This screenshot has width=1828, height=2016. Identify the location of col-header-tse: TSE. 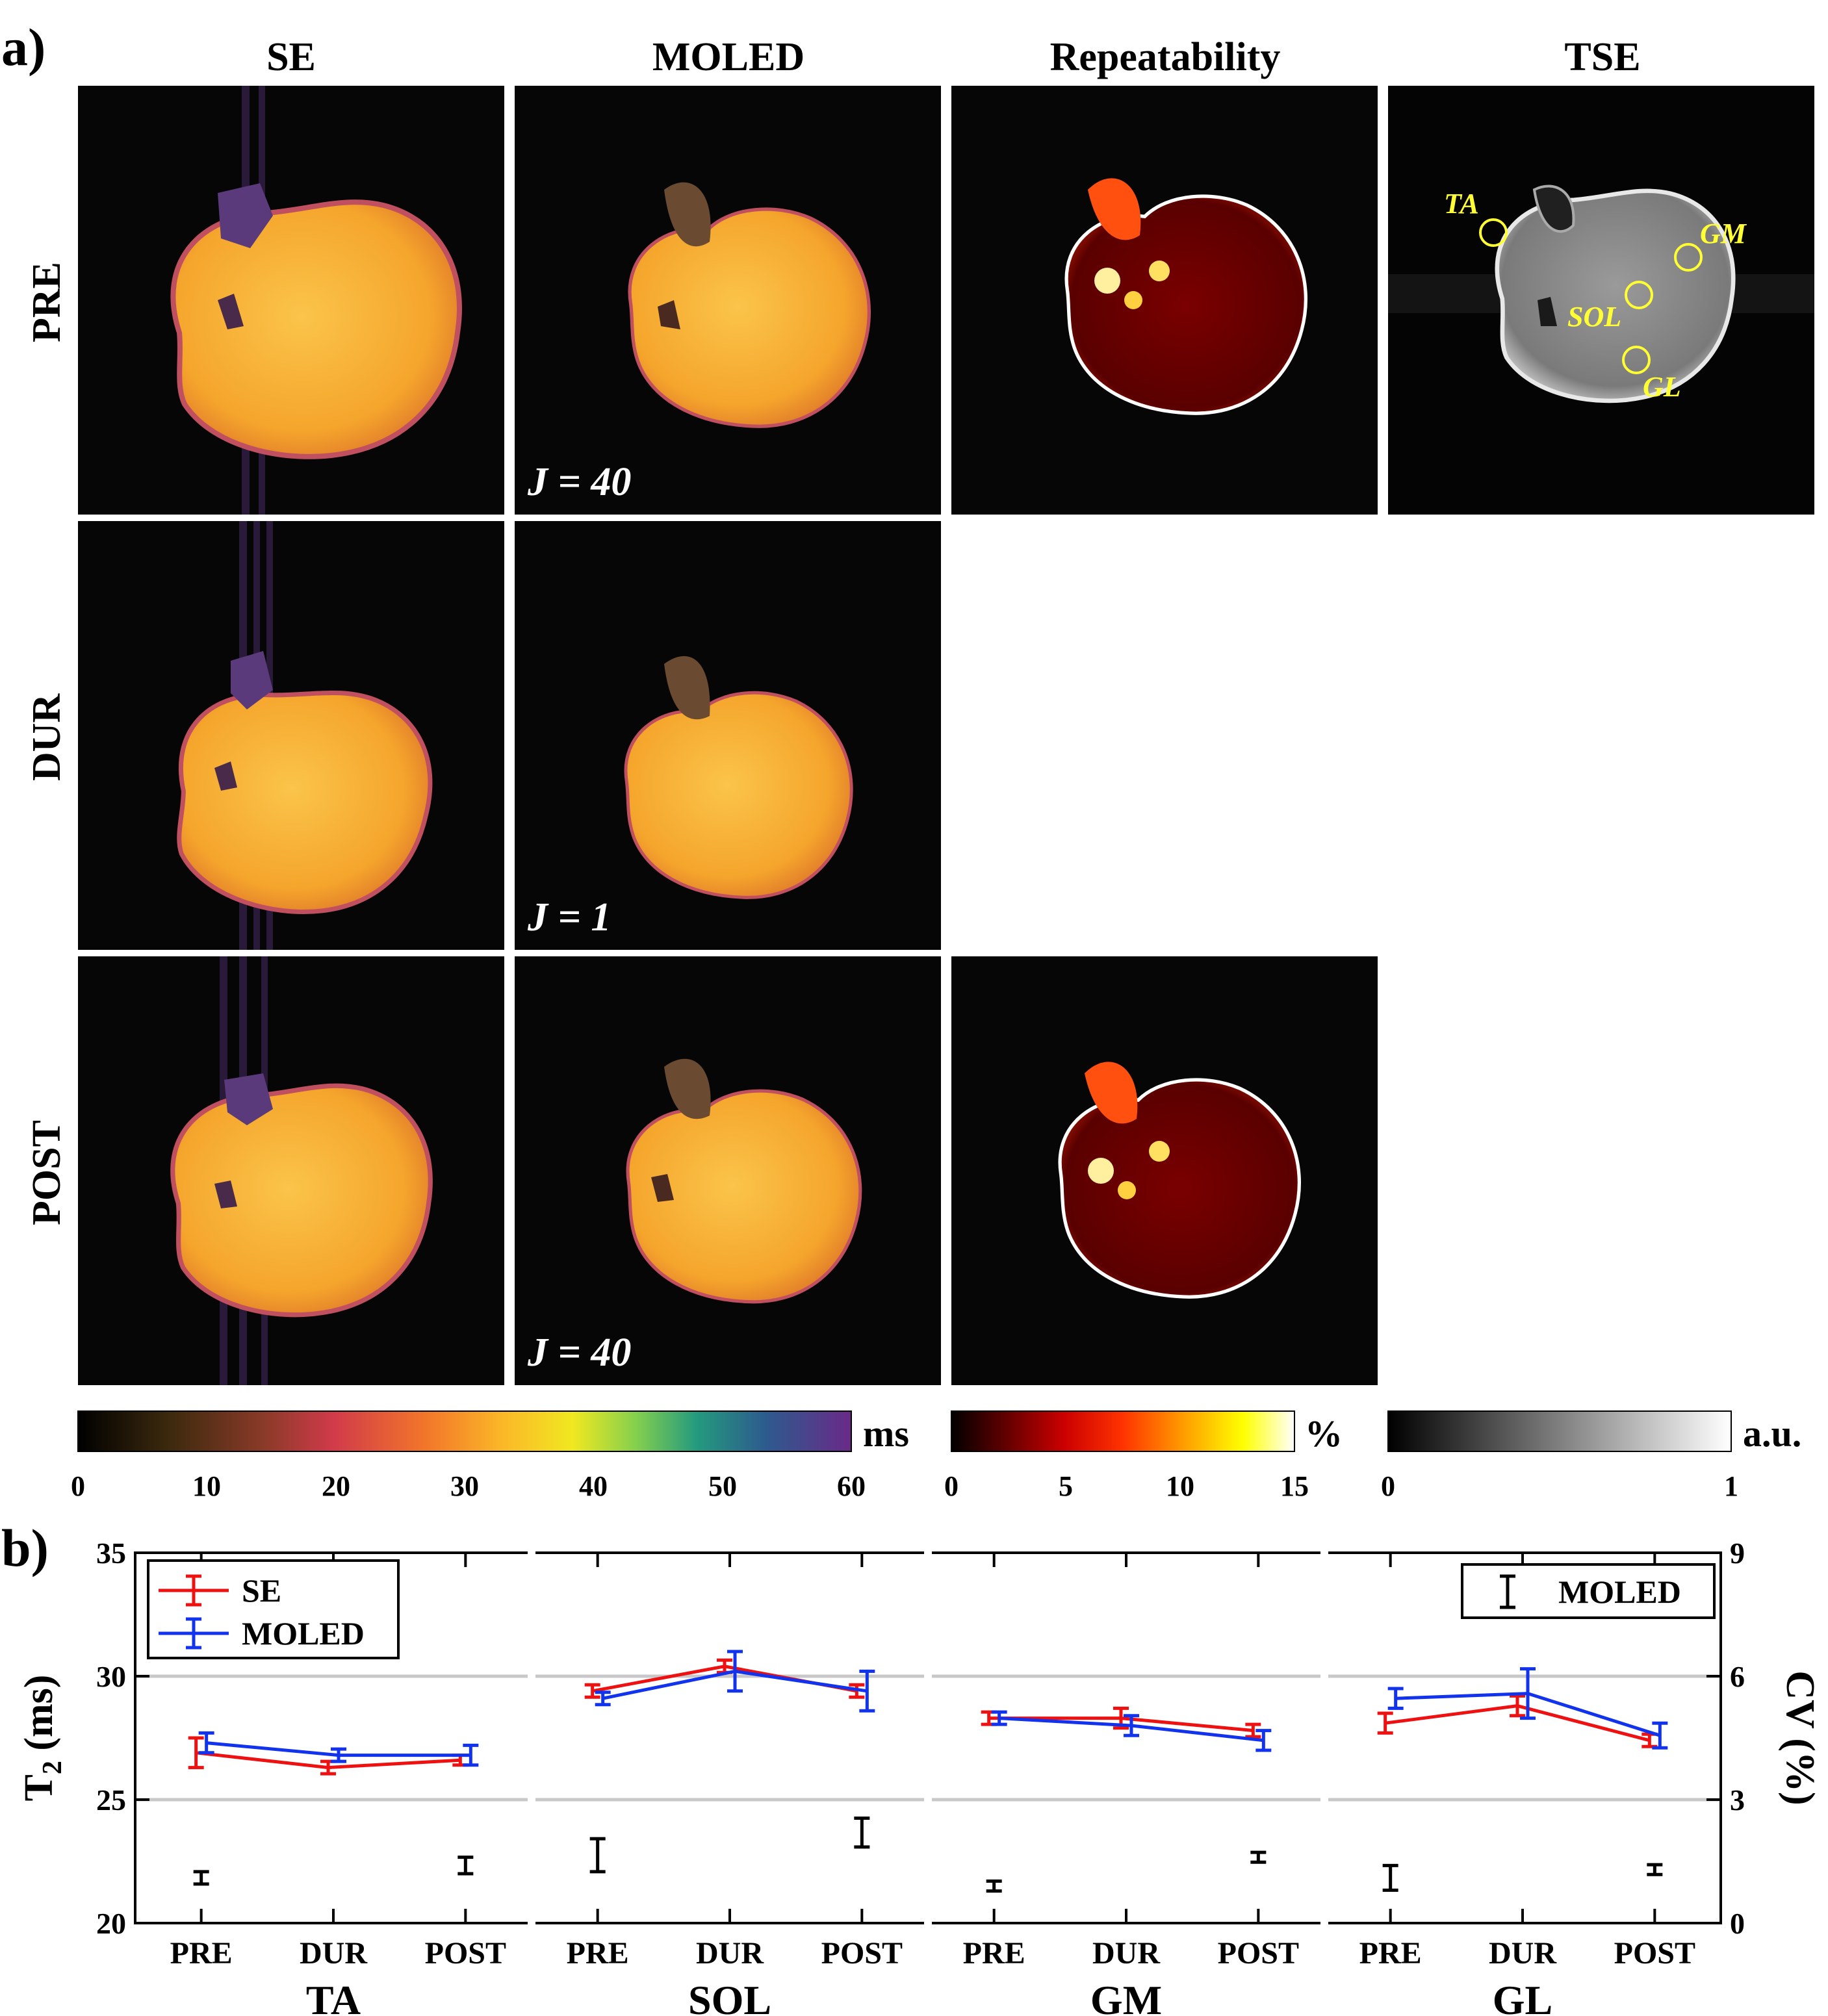
(1602, 57).